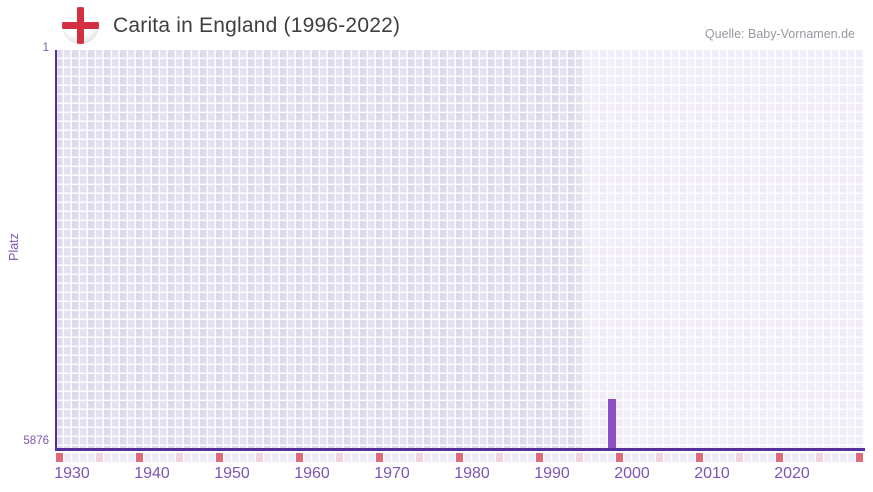 Image resolution: width=873 pixels, height=492 pixels. I want to click on x-axis-line, so click(459, 449).